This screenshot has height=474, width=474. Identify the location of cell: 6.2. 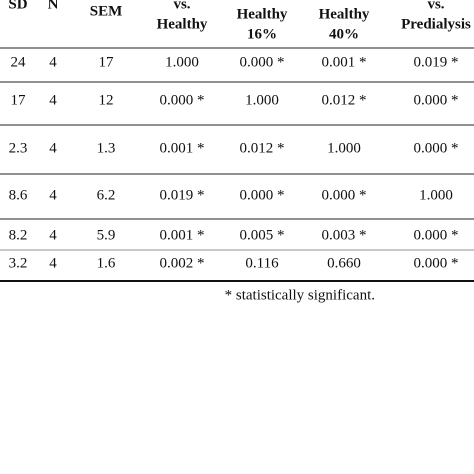
(106, 195).